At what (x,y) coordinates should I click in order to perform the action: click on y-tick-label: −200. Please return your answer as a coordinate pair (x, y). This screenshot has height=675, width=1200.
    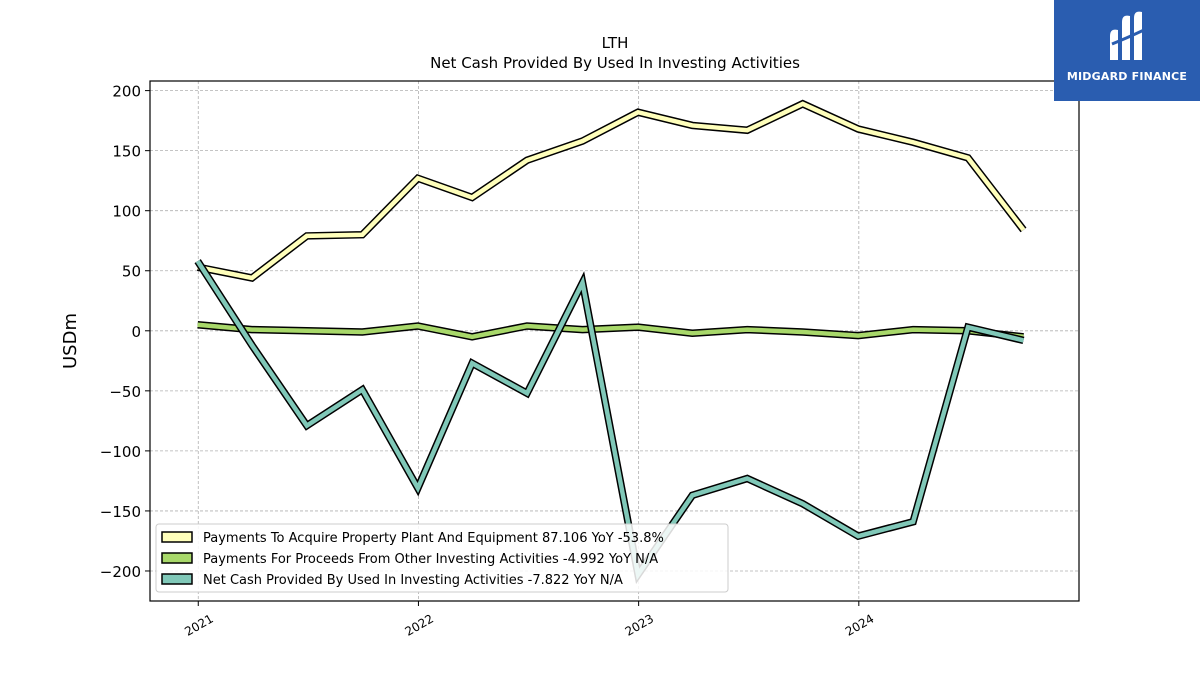
    Looking at the image, I should click on (120, 572).